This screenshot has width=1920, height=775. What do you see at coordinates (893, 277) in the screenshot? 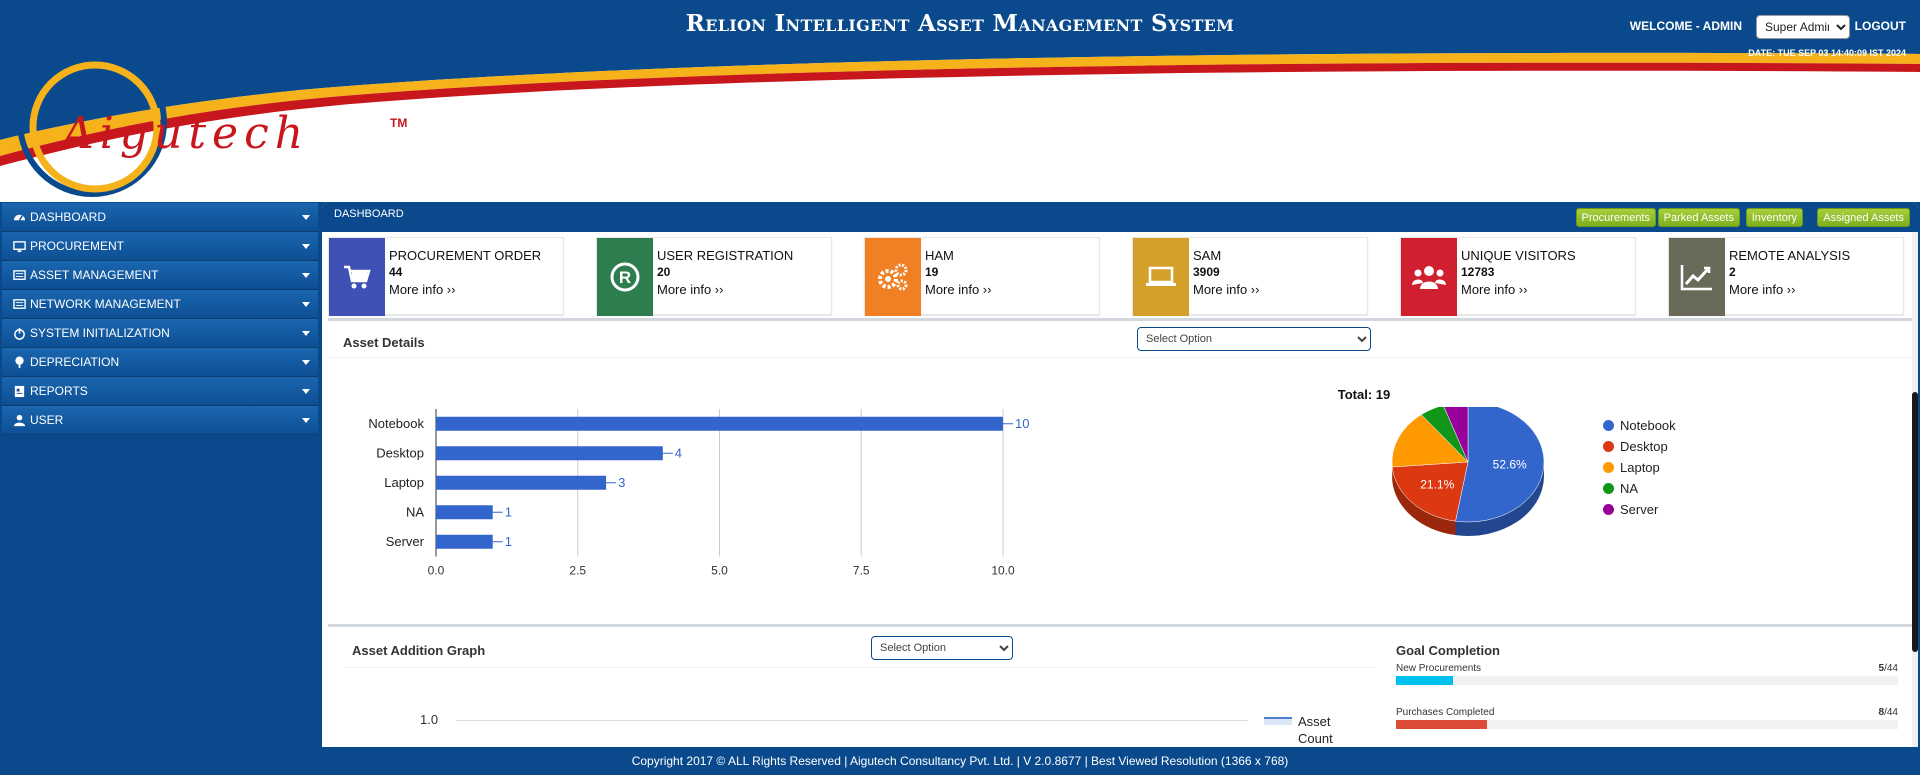
I see `gears-icon` at bounding box center [893, 277].